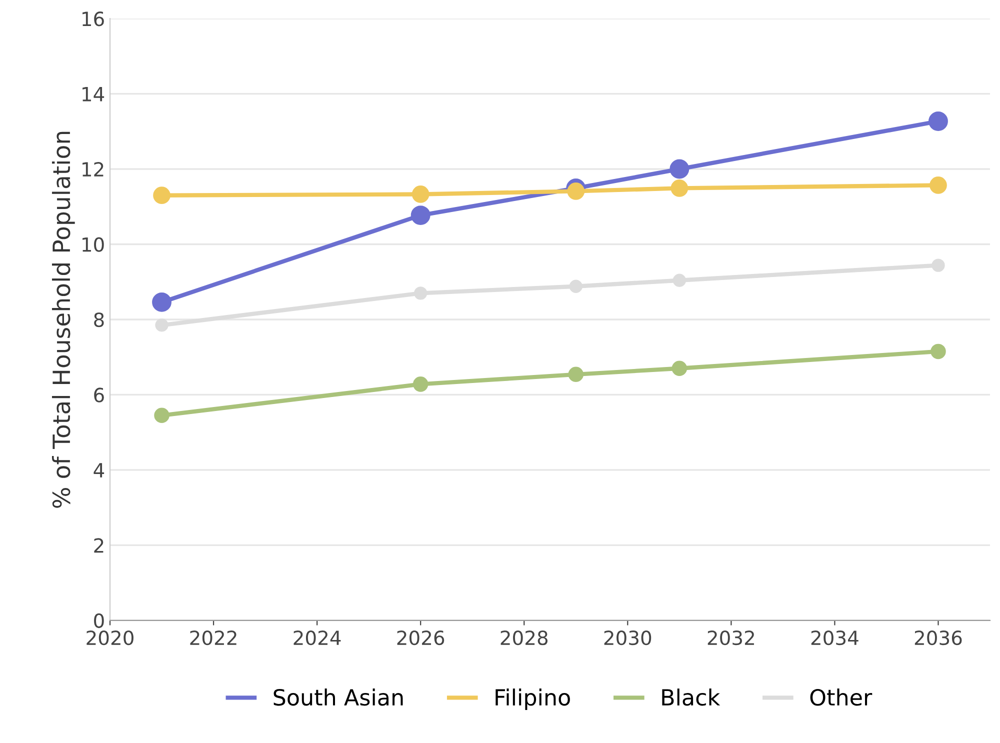 The image size is (1000, 743). Describe the element at coordinates (841, 697) in the screenshot. I see `legend-label: Other` at that location.